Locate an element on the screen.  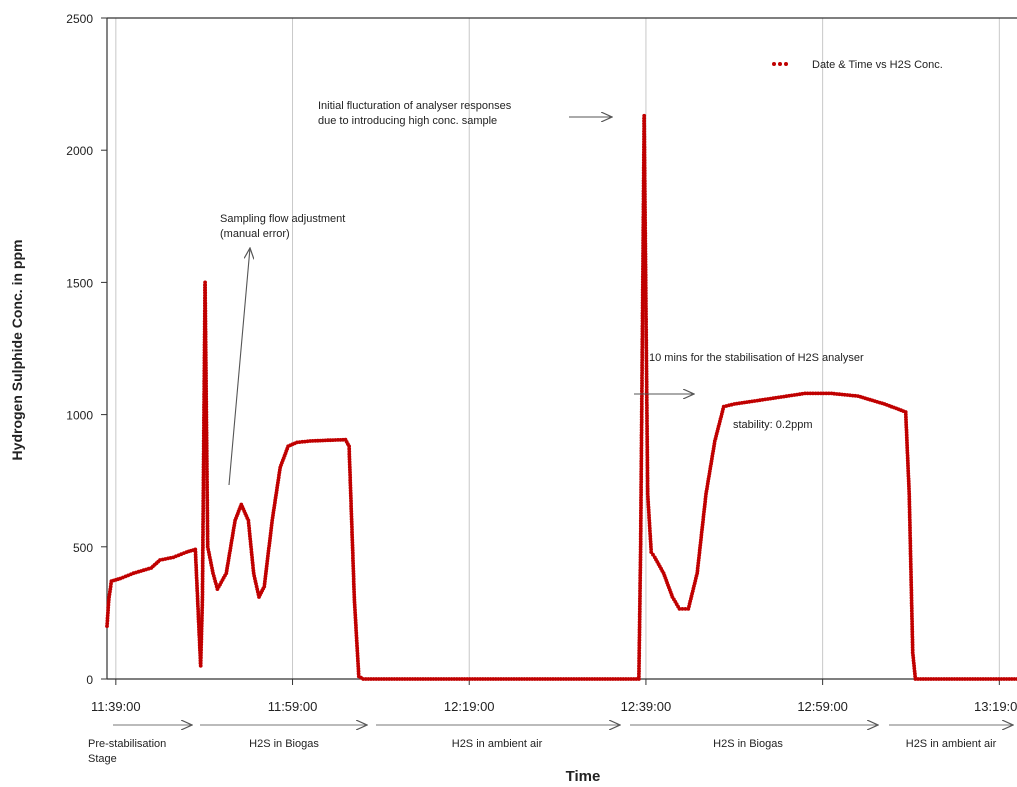
annotation-stability: stability: 0.2ppm is located at coordinates (772, 425).